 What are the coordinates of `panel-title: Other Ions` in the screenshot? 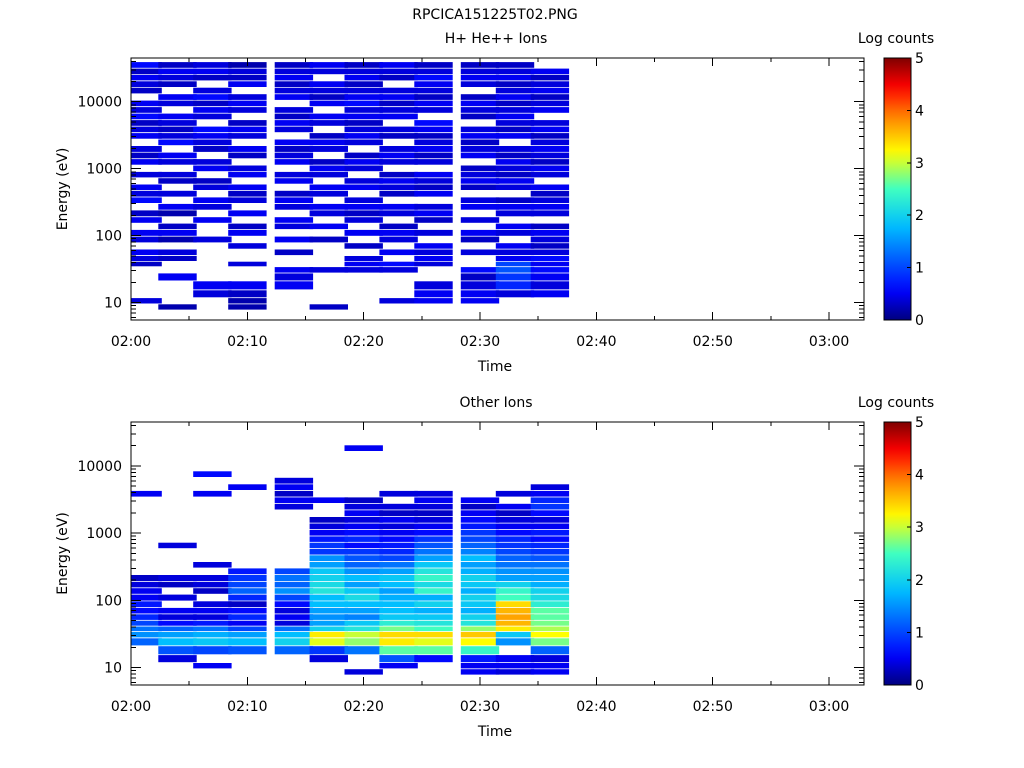 It's located at (495, 403).